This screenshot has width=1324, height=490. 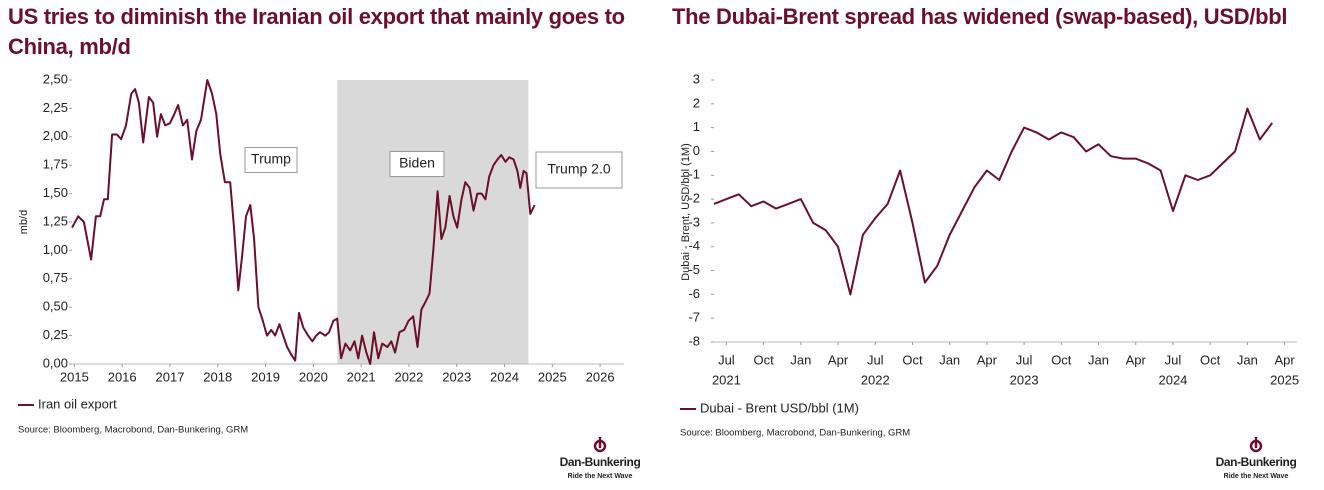 What do you see at coordinates (694, 174) in the screenshot?
I see `y-tick-label: -1` at bounding box center [694, 174].